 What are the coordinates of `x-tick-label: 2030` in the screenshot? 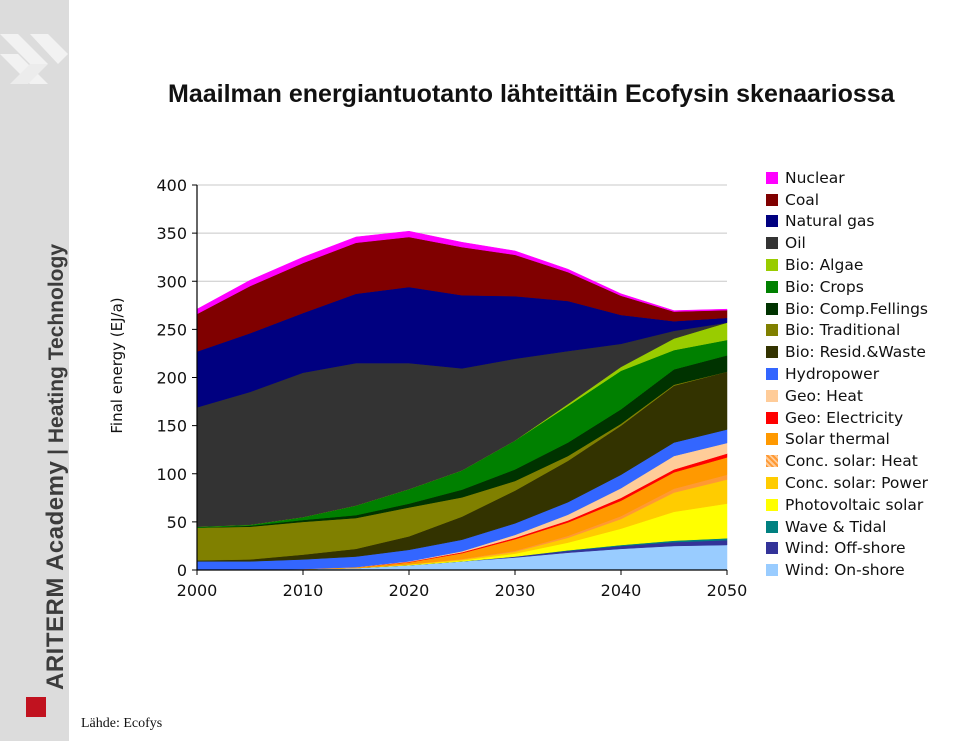 It's located at (515, 590).